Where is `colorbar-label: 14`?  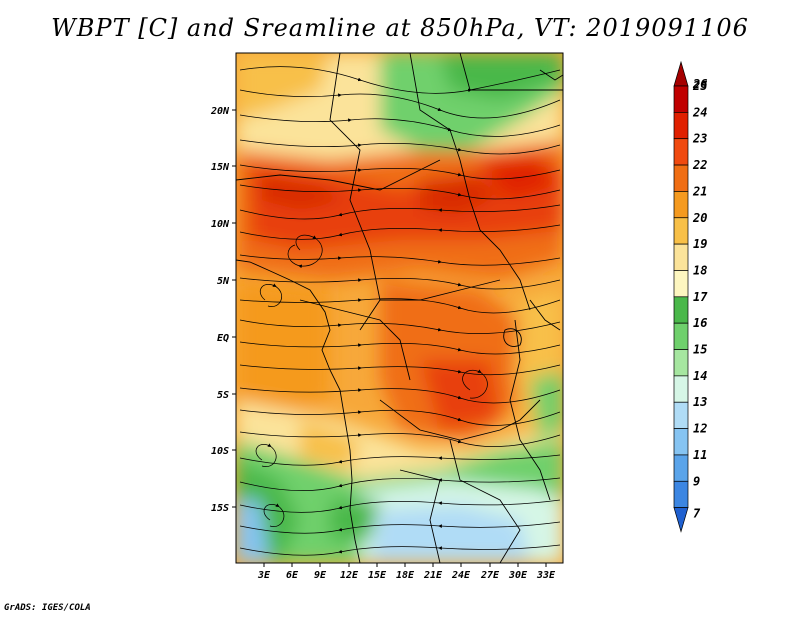
colorbar-label: 14 is located at coordinates (700, 376).